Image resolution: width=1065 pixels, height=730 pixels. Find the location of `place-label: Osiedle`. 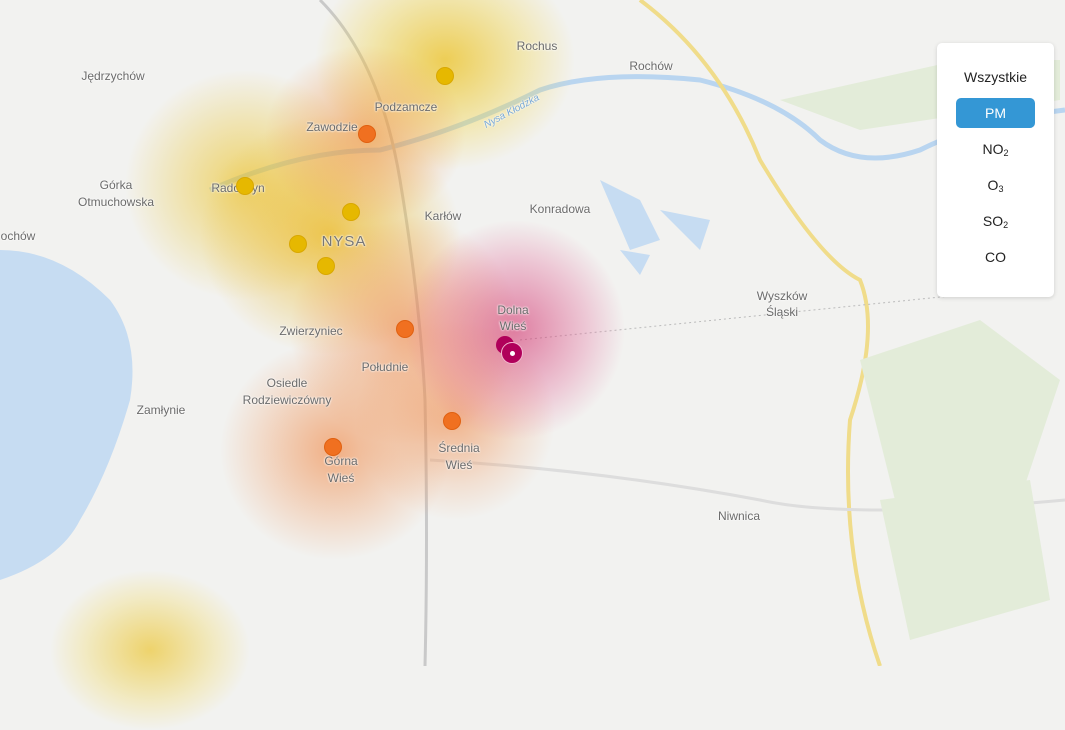

place-label: Osiedle is located at coordinates (287, 383).